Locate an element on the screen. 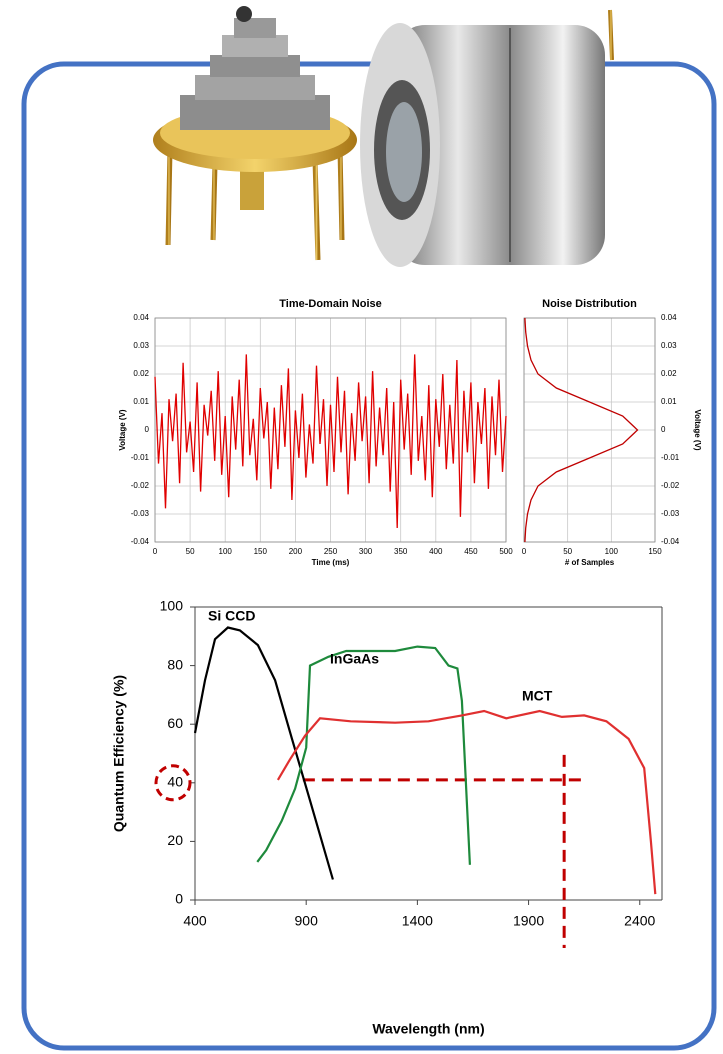 The height and width of the screenshot is (1054, 723). chart-title: Noise Distribution is located at coordinates (589, 304).